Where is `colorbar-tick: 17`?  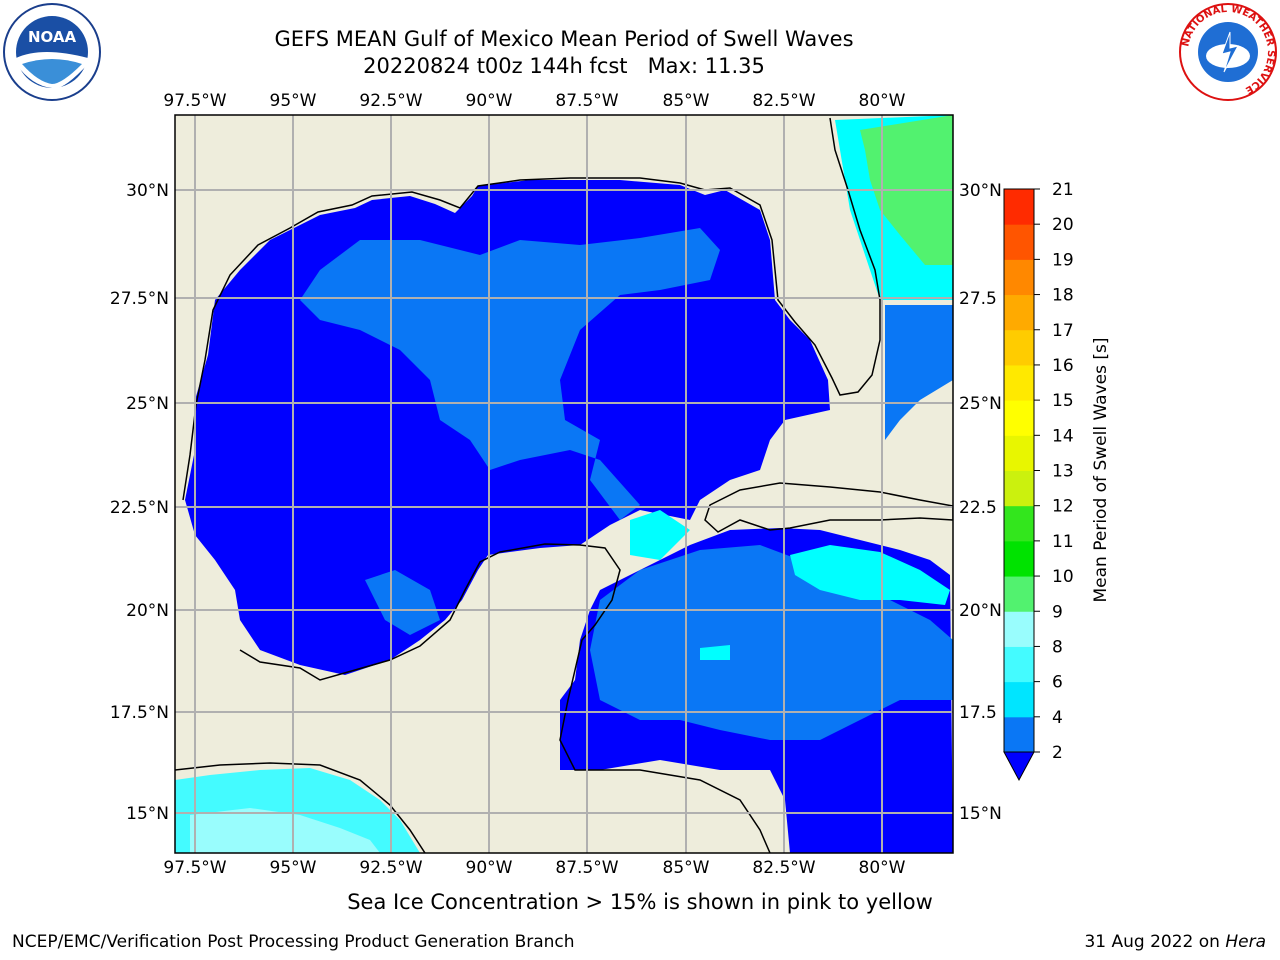 colorbar-tick: 17 is located at coordinates (1063, 331).